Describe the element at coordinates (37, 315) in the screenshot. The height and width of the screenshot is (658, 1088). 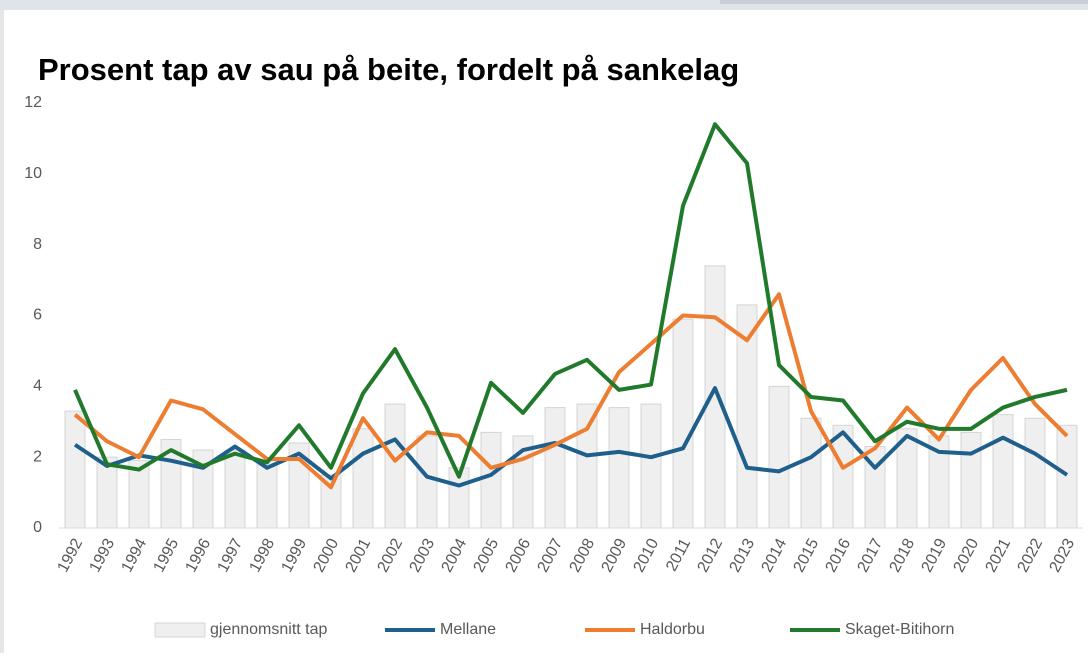
I see `y-tick-label: 6` at that location.